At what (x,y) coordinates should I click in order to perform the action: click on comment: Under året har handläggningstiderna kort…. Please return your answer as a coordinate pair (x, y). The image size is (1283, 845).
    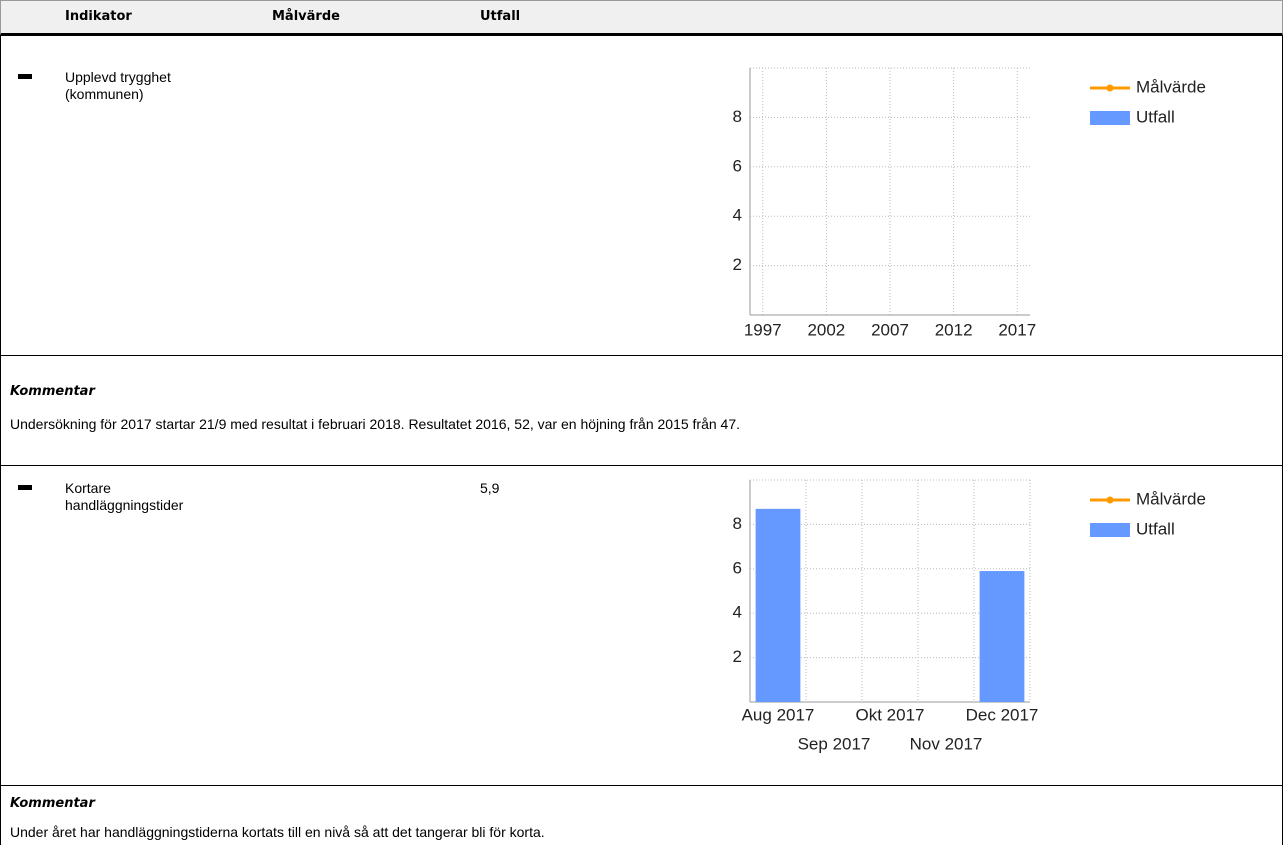
    Looking at the image, I should click on (277, 832).